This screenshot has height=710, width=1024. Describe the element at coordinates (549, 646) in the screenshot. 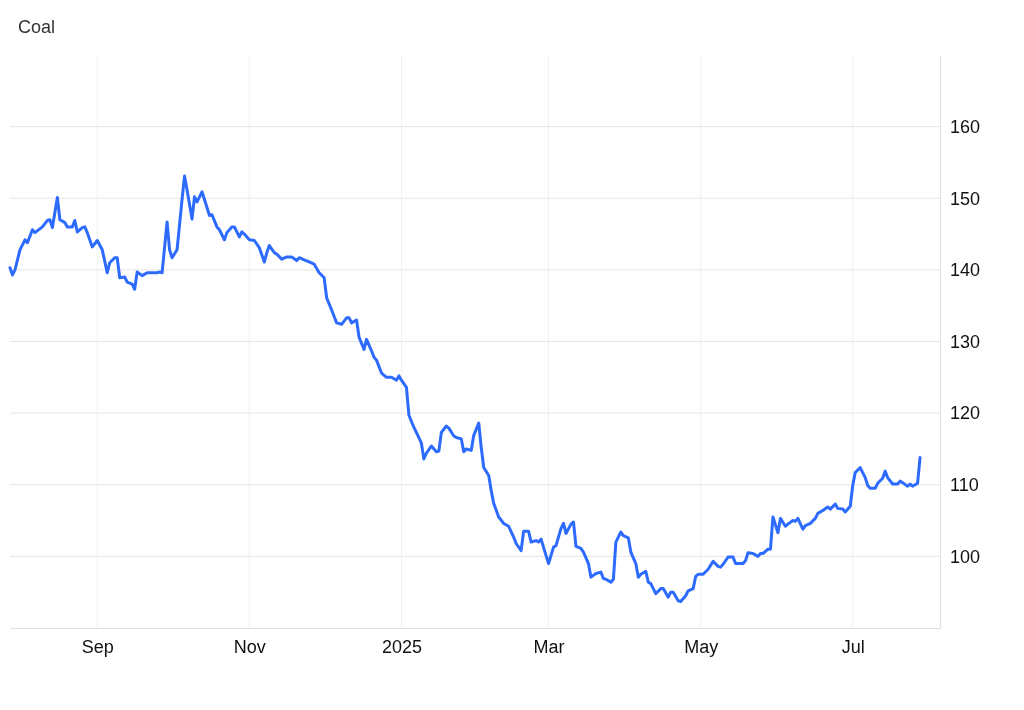

I see `x-tick-label: Mar` at that location.